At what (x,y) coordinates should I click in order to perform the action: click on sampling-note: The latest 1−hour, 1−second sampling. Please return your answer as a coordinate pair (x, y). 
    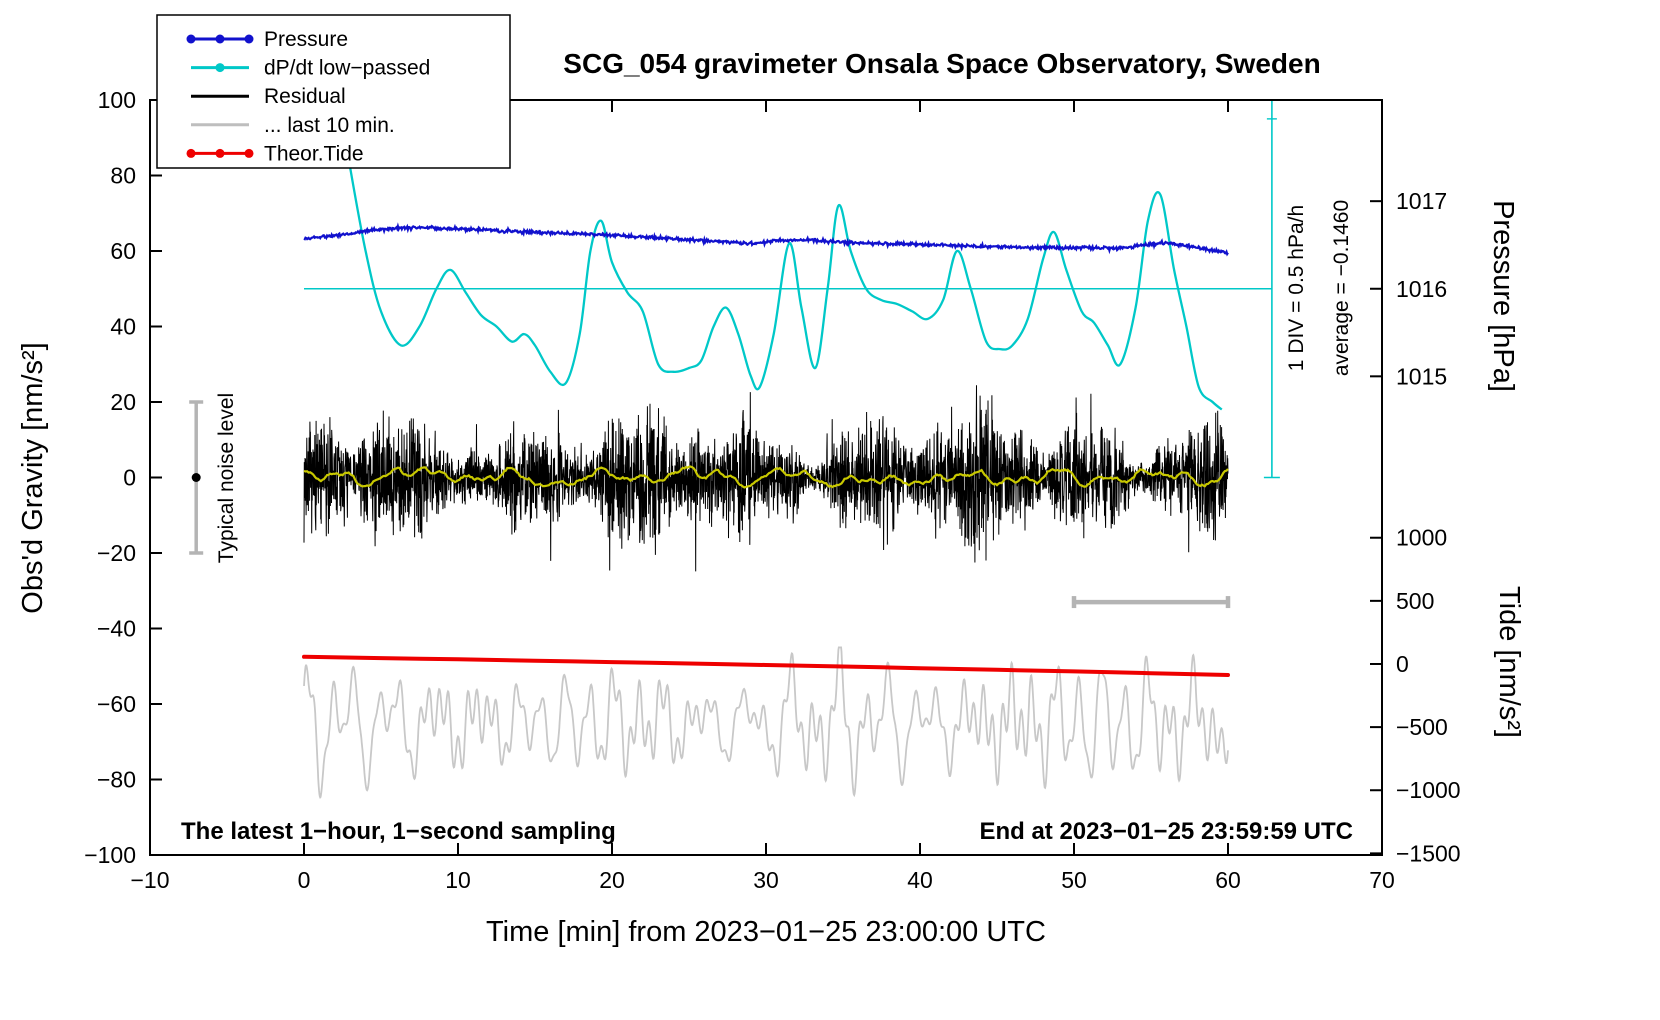
    Looking at the image, I should click on (398, 831).